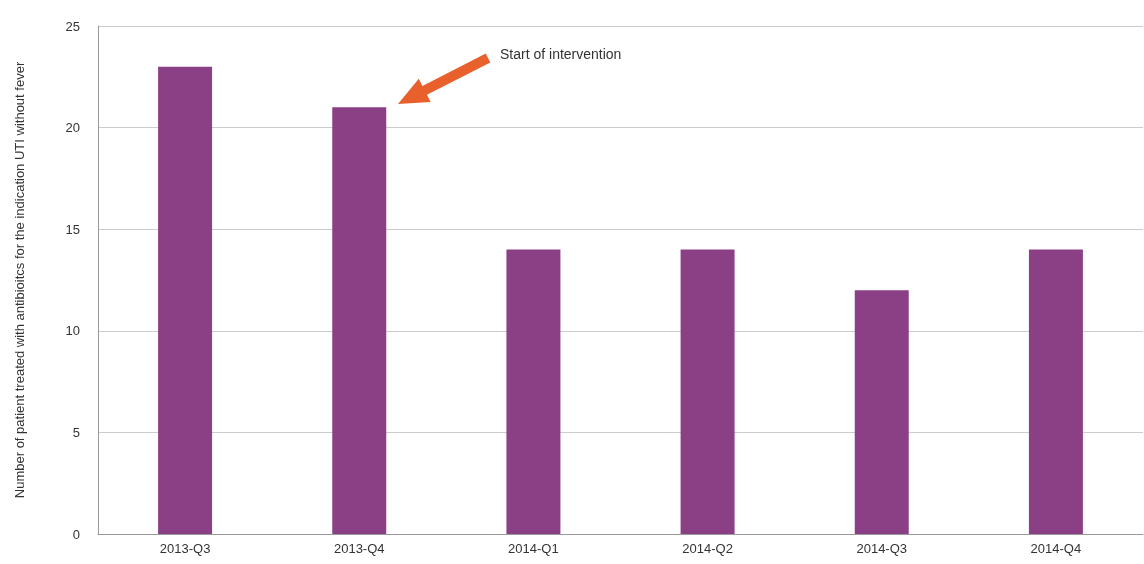  What do you see at coordinates (185, 548) in the screenshot?
I see `x-tick-label: 2013-Q3` at bounding box center [185, 548].